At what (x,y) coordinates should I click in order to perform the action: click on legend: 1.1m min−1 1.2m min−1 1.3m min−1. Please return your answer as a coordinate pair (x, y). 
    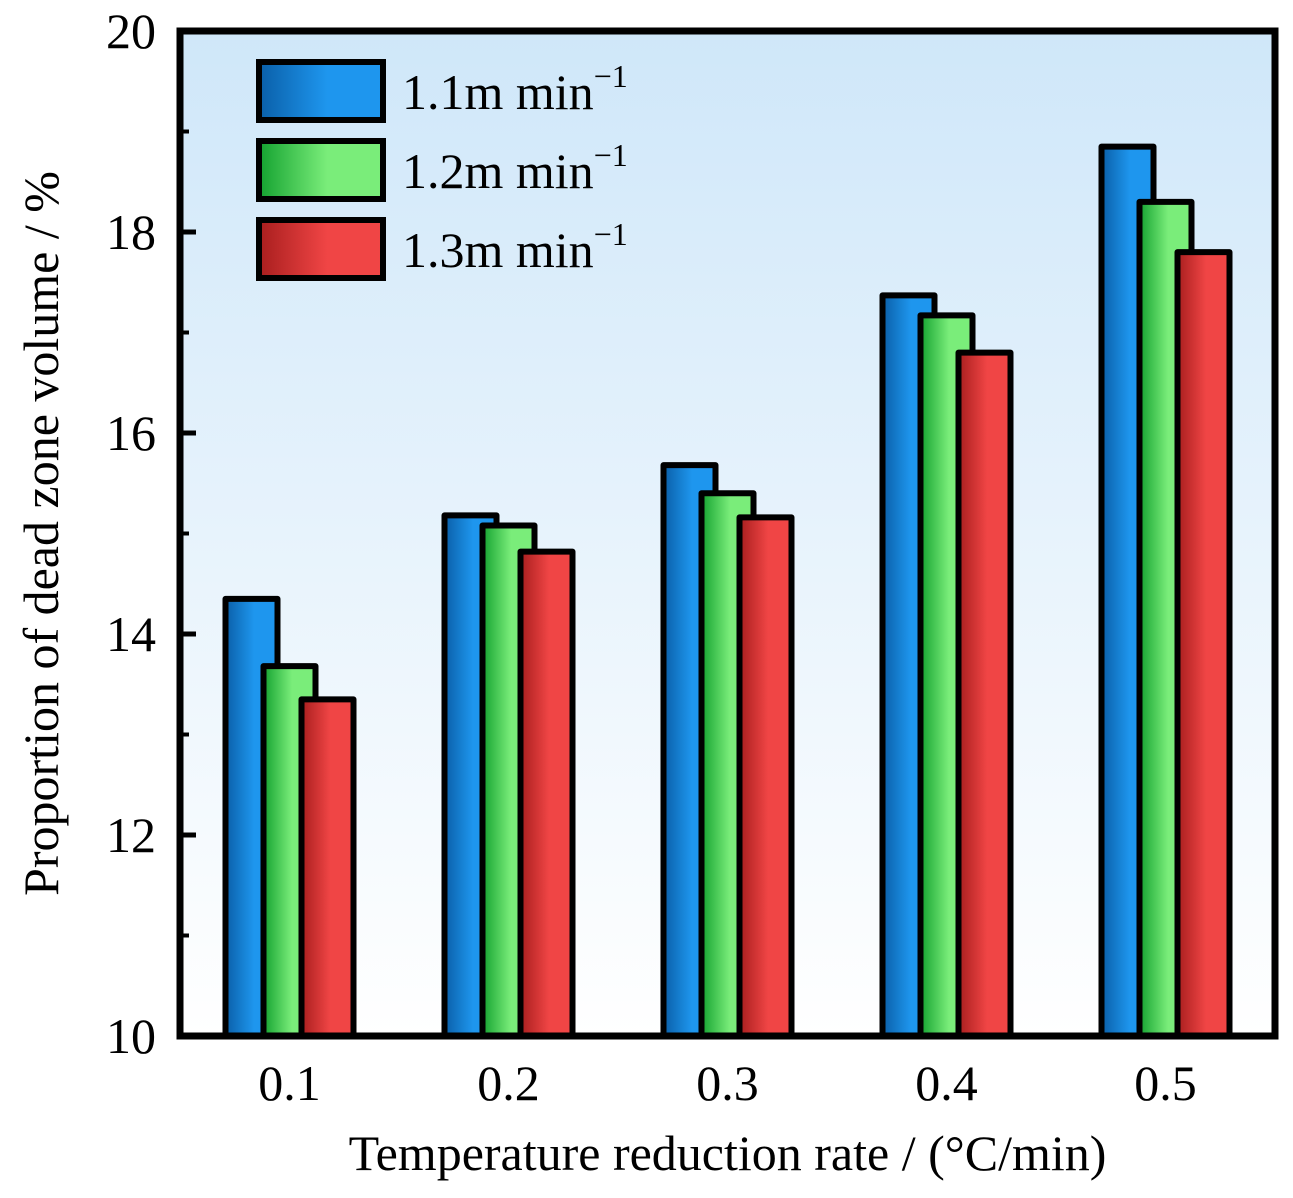
    Looking at the image, I should click on (442, 169).